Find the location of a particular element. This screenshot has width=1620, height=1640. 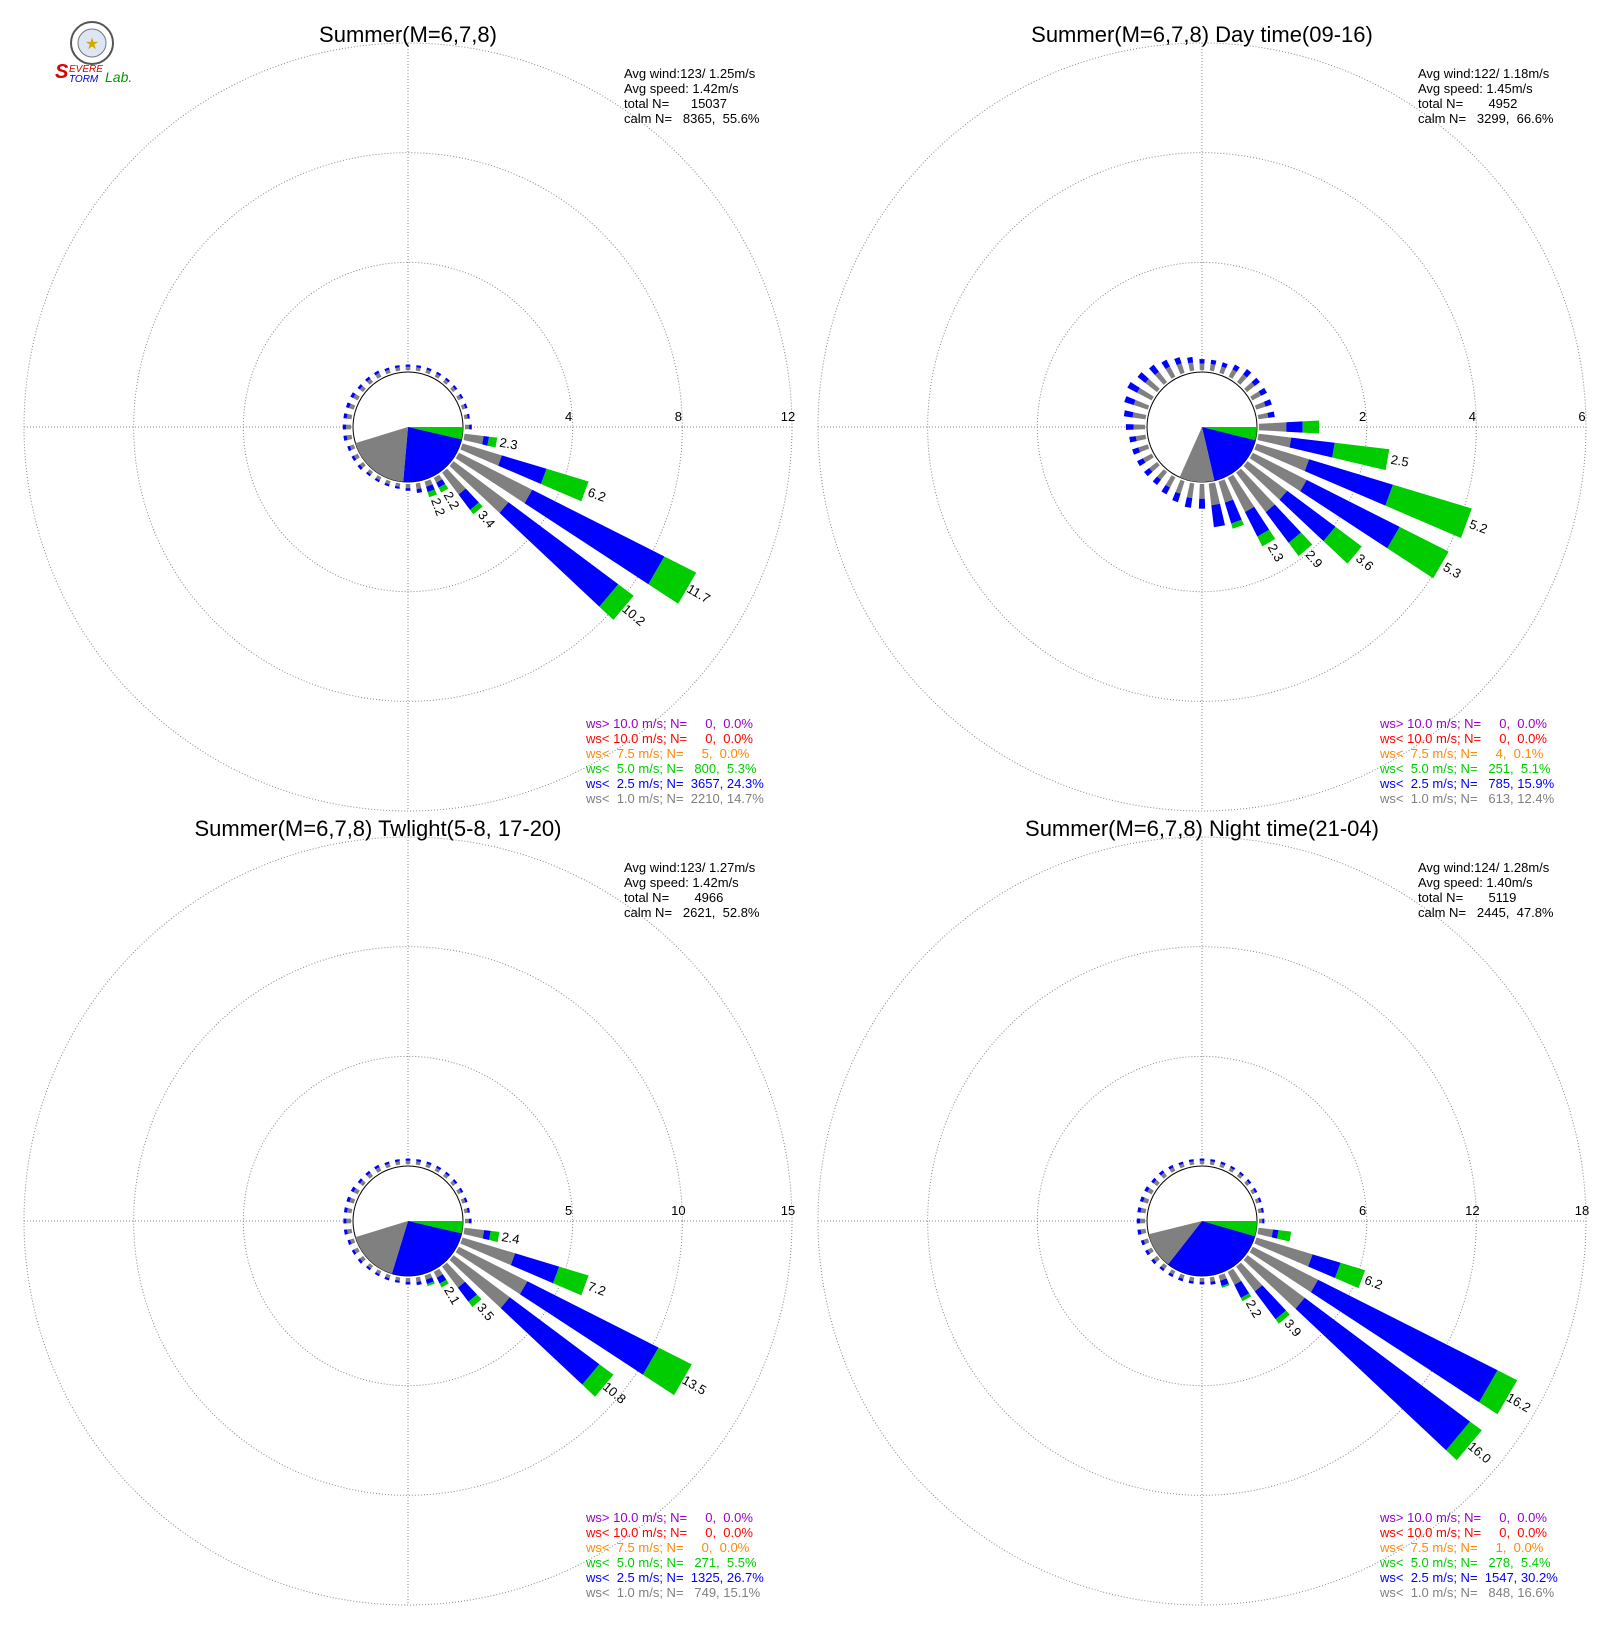

legend-entry-lt7_5: ws< 7.5 m/s; N= 4, 0.1% is located at coordinates (1461, 753).